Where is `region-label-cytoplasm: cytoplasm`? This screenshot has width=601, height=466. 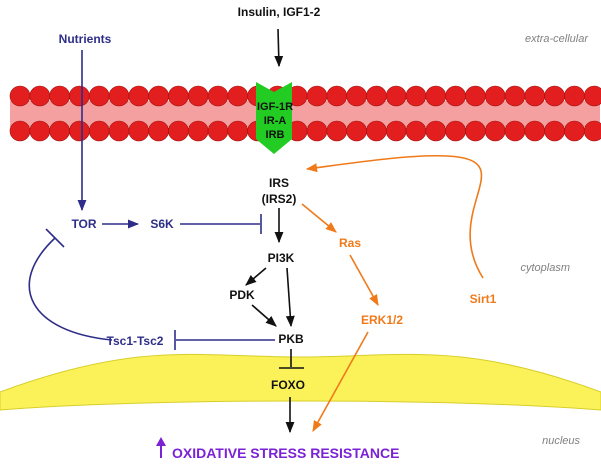
region-label-cytoplasm: cytoplasm is located at coordinates (545, 268).